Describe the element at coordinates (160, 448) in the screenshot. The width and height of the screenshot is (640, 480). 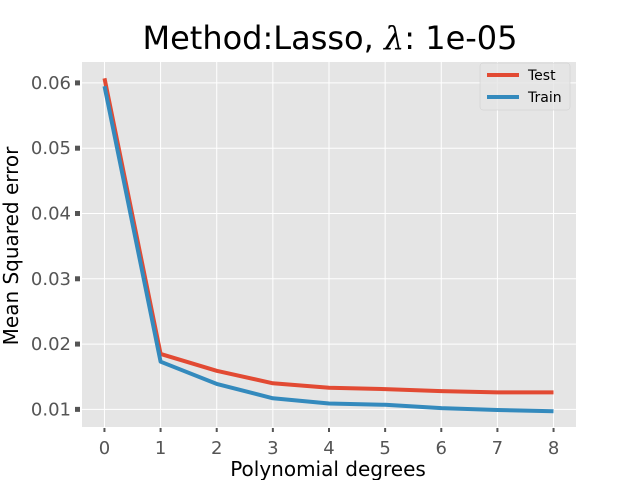
I see `x-tick-label: 1` at that location.